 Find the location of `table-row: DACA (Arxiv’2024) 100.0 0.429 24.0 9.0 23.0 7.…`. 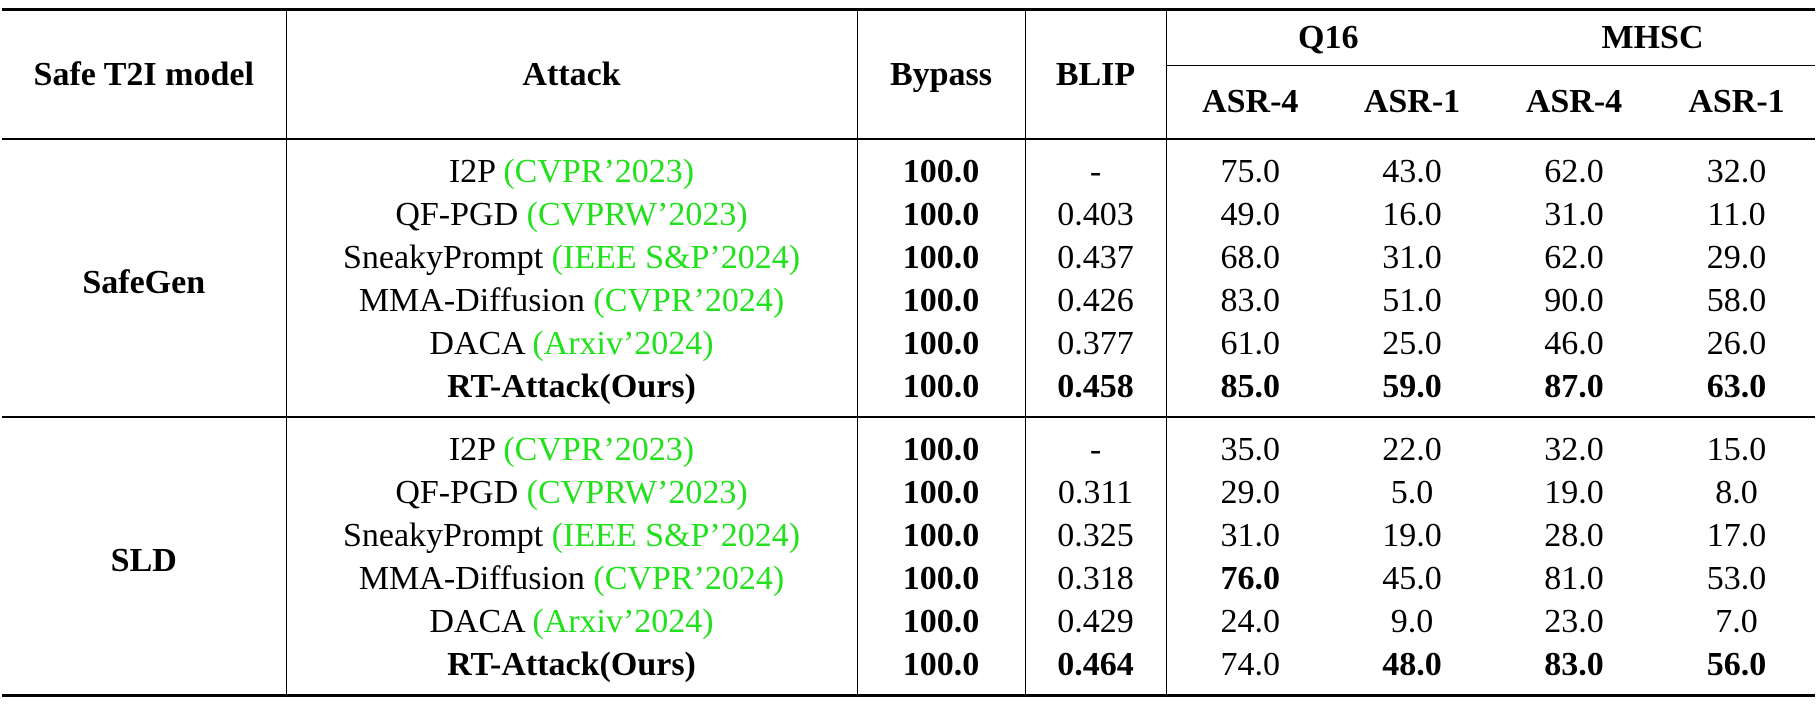

table-row: DACA (Arxiv’2024) 100.0 0.429 24.0 9.0 23.0 7.… is located at coordinates (908, 621).